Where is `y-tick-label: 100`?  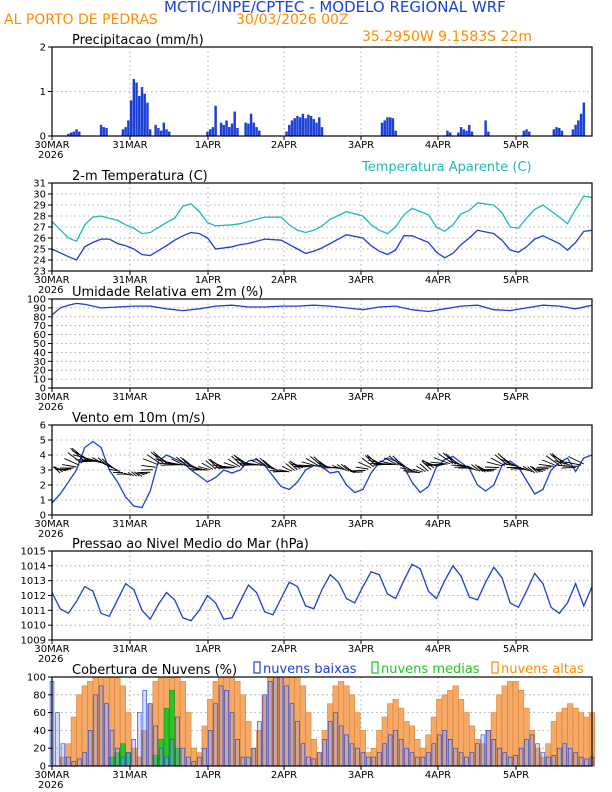 y-tick-label: 100 is located at coordinates (36, 300).